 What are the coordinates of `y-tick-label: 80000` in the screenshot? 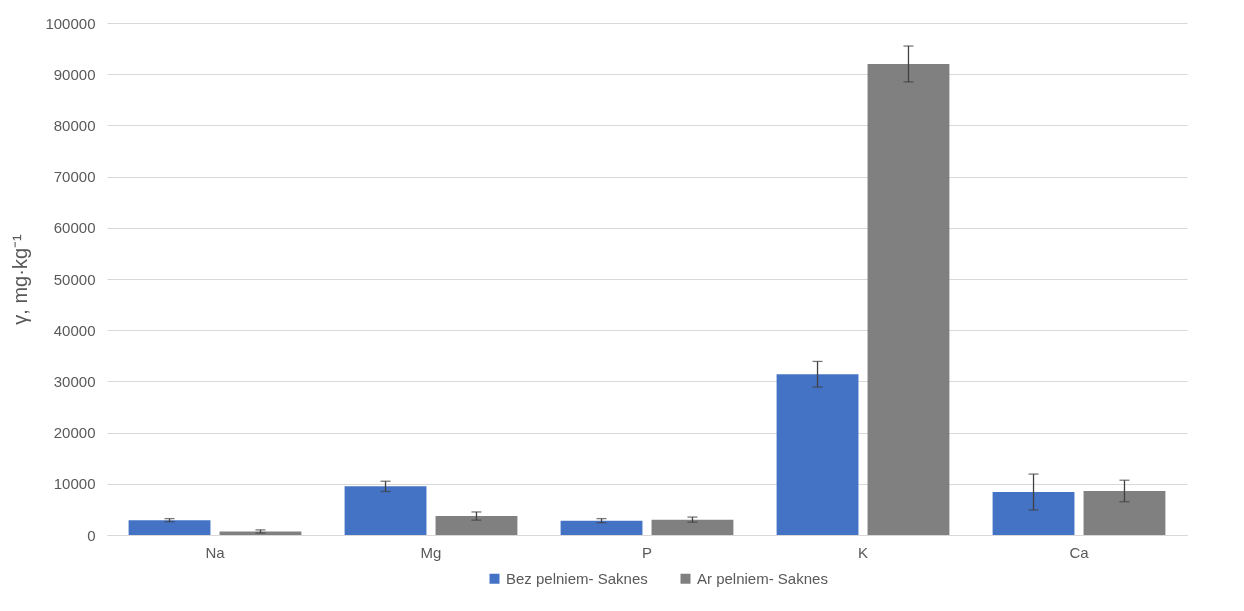 It's located at (74, 125).